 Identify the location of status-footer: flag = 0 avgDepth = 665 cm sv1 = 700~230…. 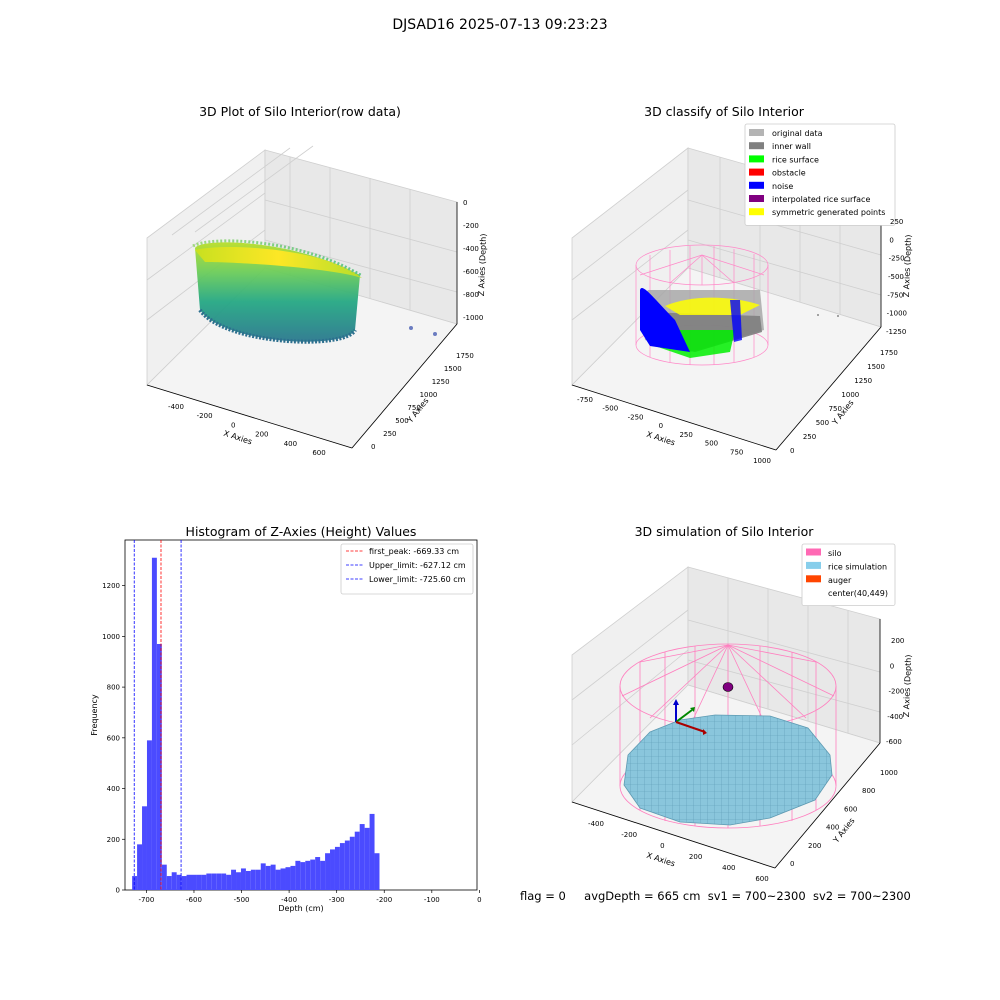
(715, 896).